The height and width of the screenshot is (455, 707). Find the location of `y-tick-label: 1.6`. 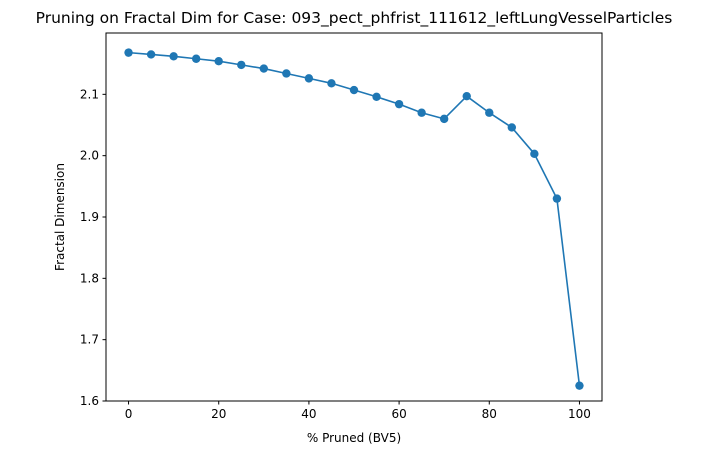

y-tick-label: 1.6 is located at coordinates (89, 401).